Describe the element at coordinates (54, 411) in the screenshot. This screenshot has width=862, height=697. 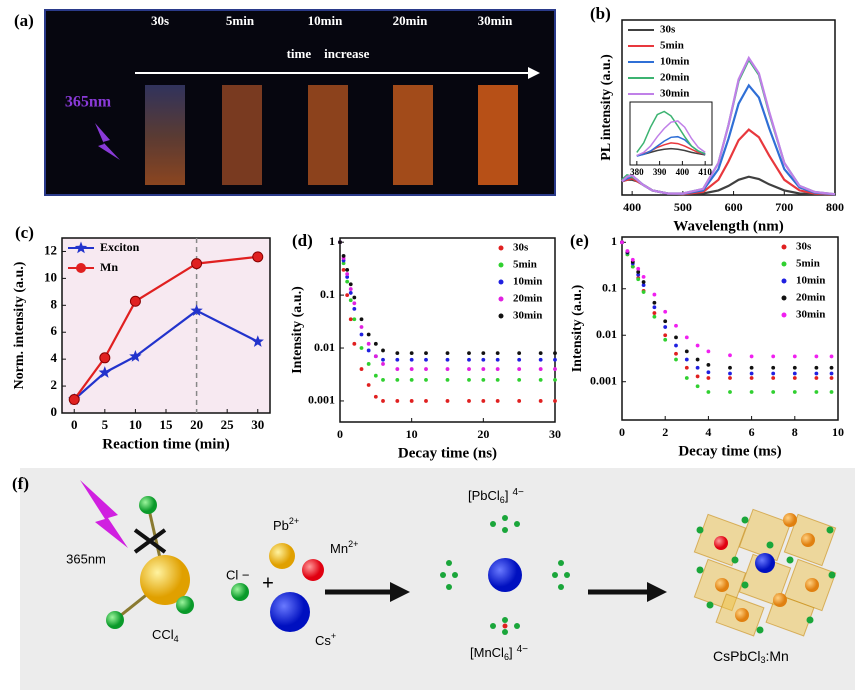
I see `y-tick-label: 0` at that location.